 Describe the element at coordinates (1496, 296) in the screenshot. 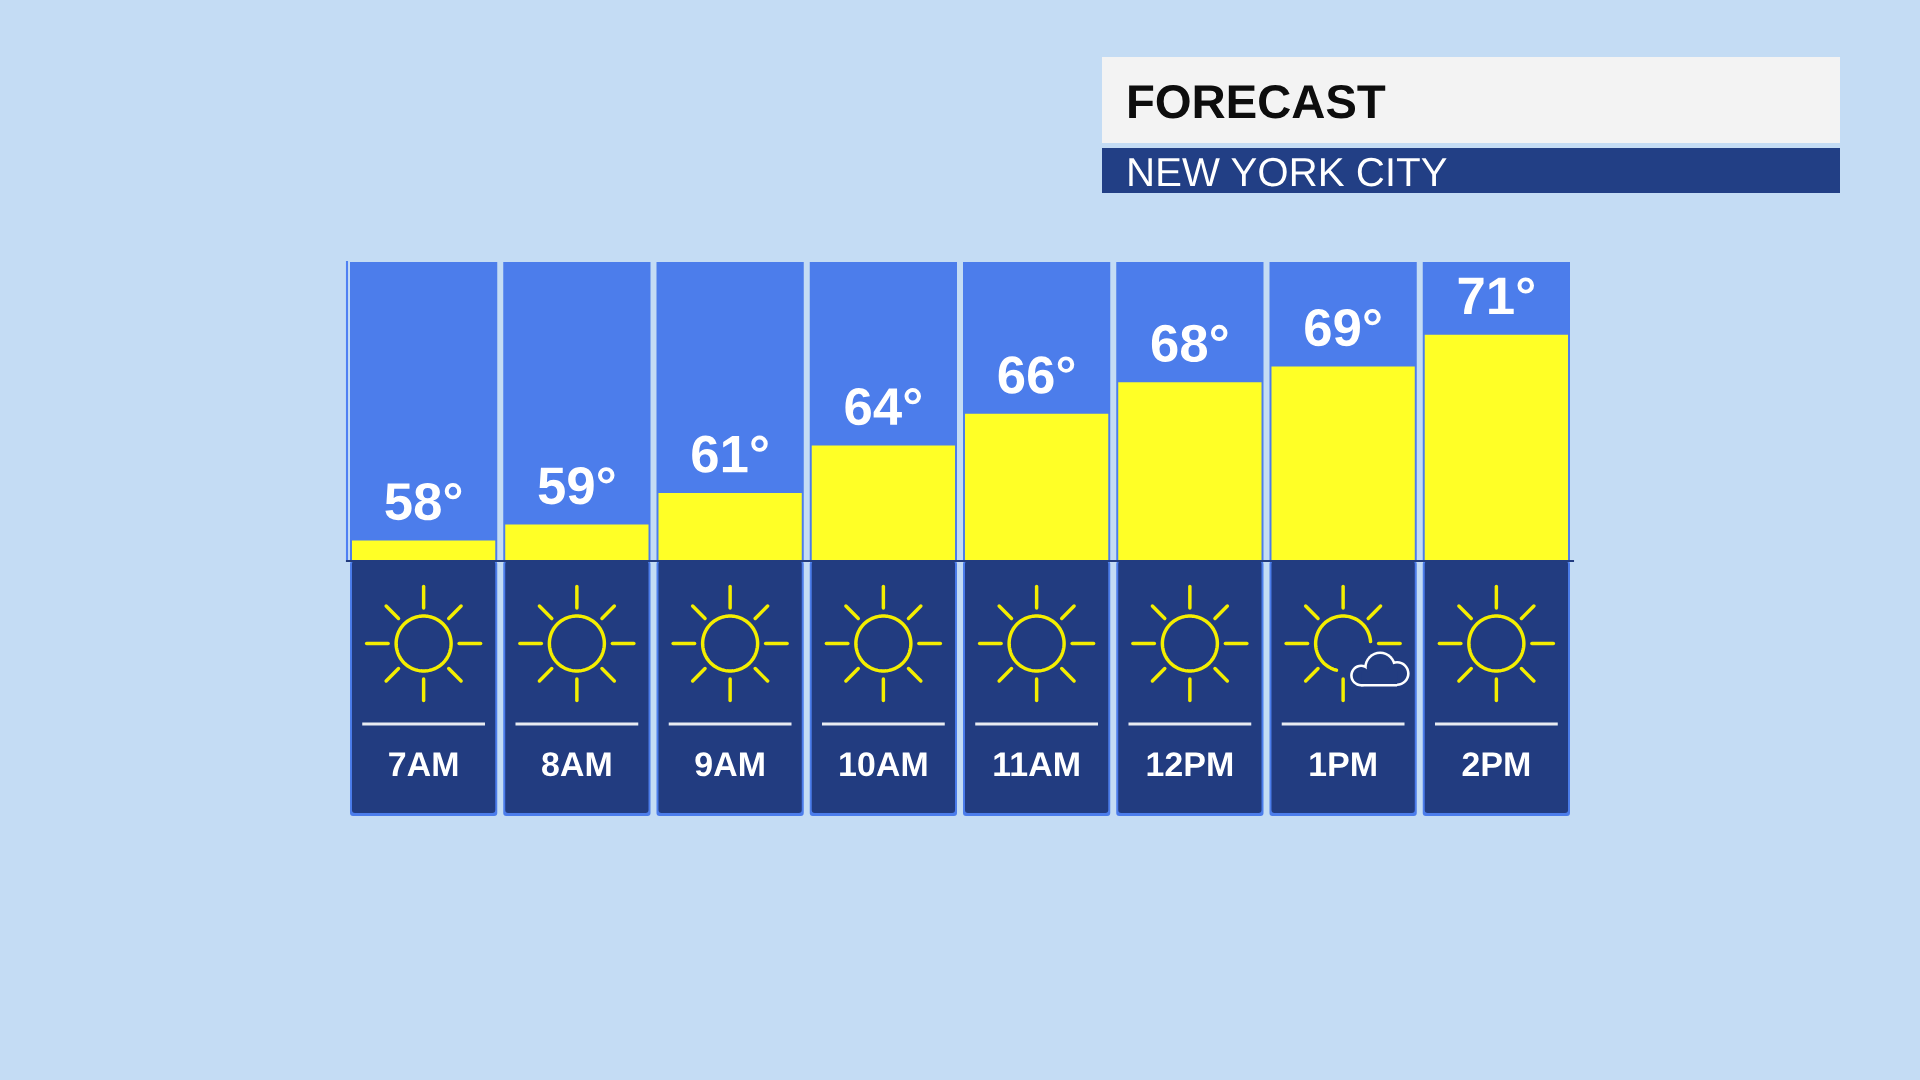

I see `data-label: 71°` at that location.